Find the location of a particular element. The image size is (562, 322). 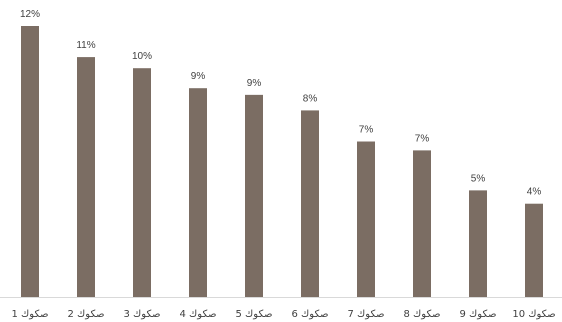

data-label: 4% is located at coordinates (534, 192).